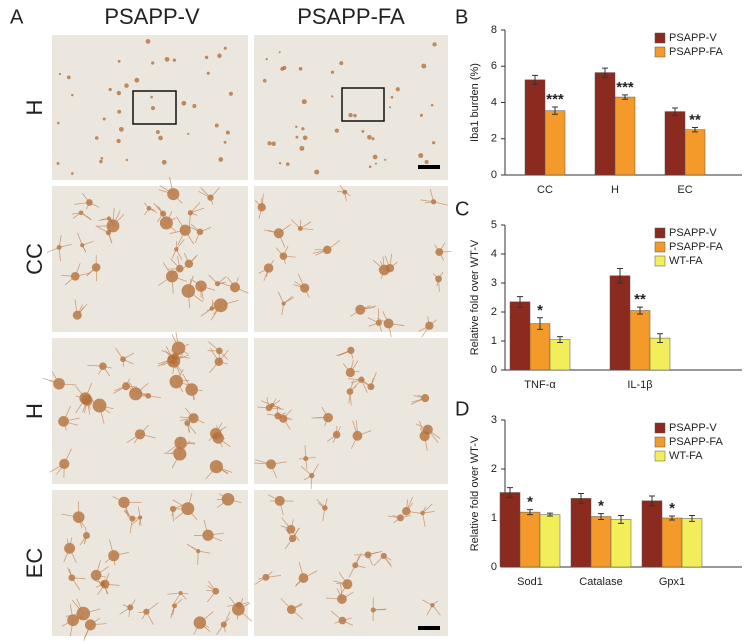  Describe the element at coordinates (17, 17) in the screenshot. I see `panel-label: A` at that location.